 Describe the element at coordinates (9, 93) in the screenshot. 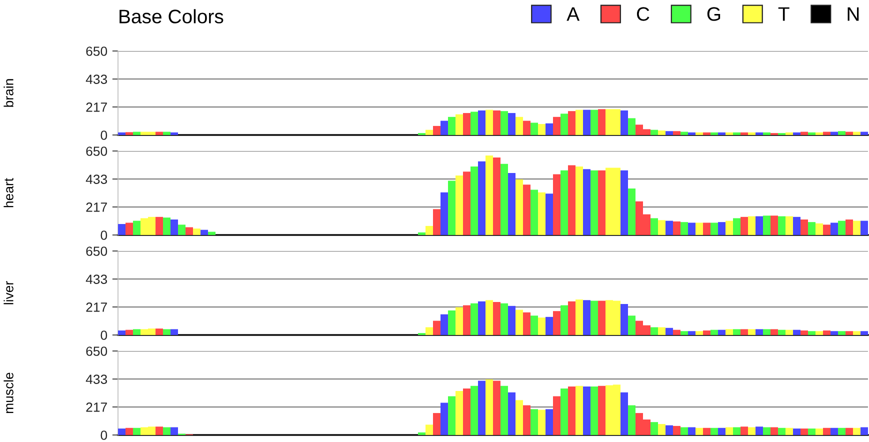

I see `y-axis-title: brain` at that location.